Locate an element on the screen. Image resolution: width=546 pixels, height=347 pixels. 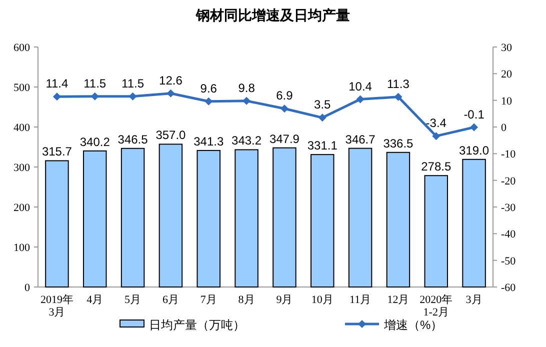
data-label: 319.0 is located at coordinates (474, 150).